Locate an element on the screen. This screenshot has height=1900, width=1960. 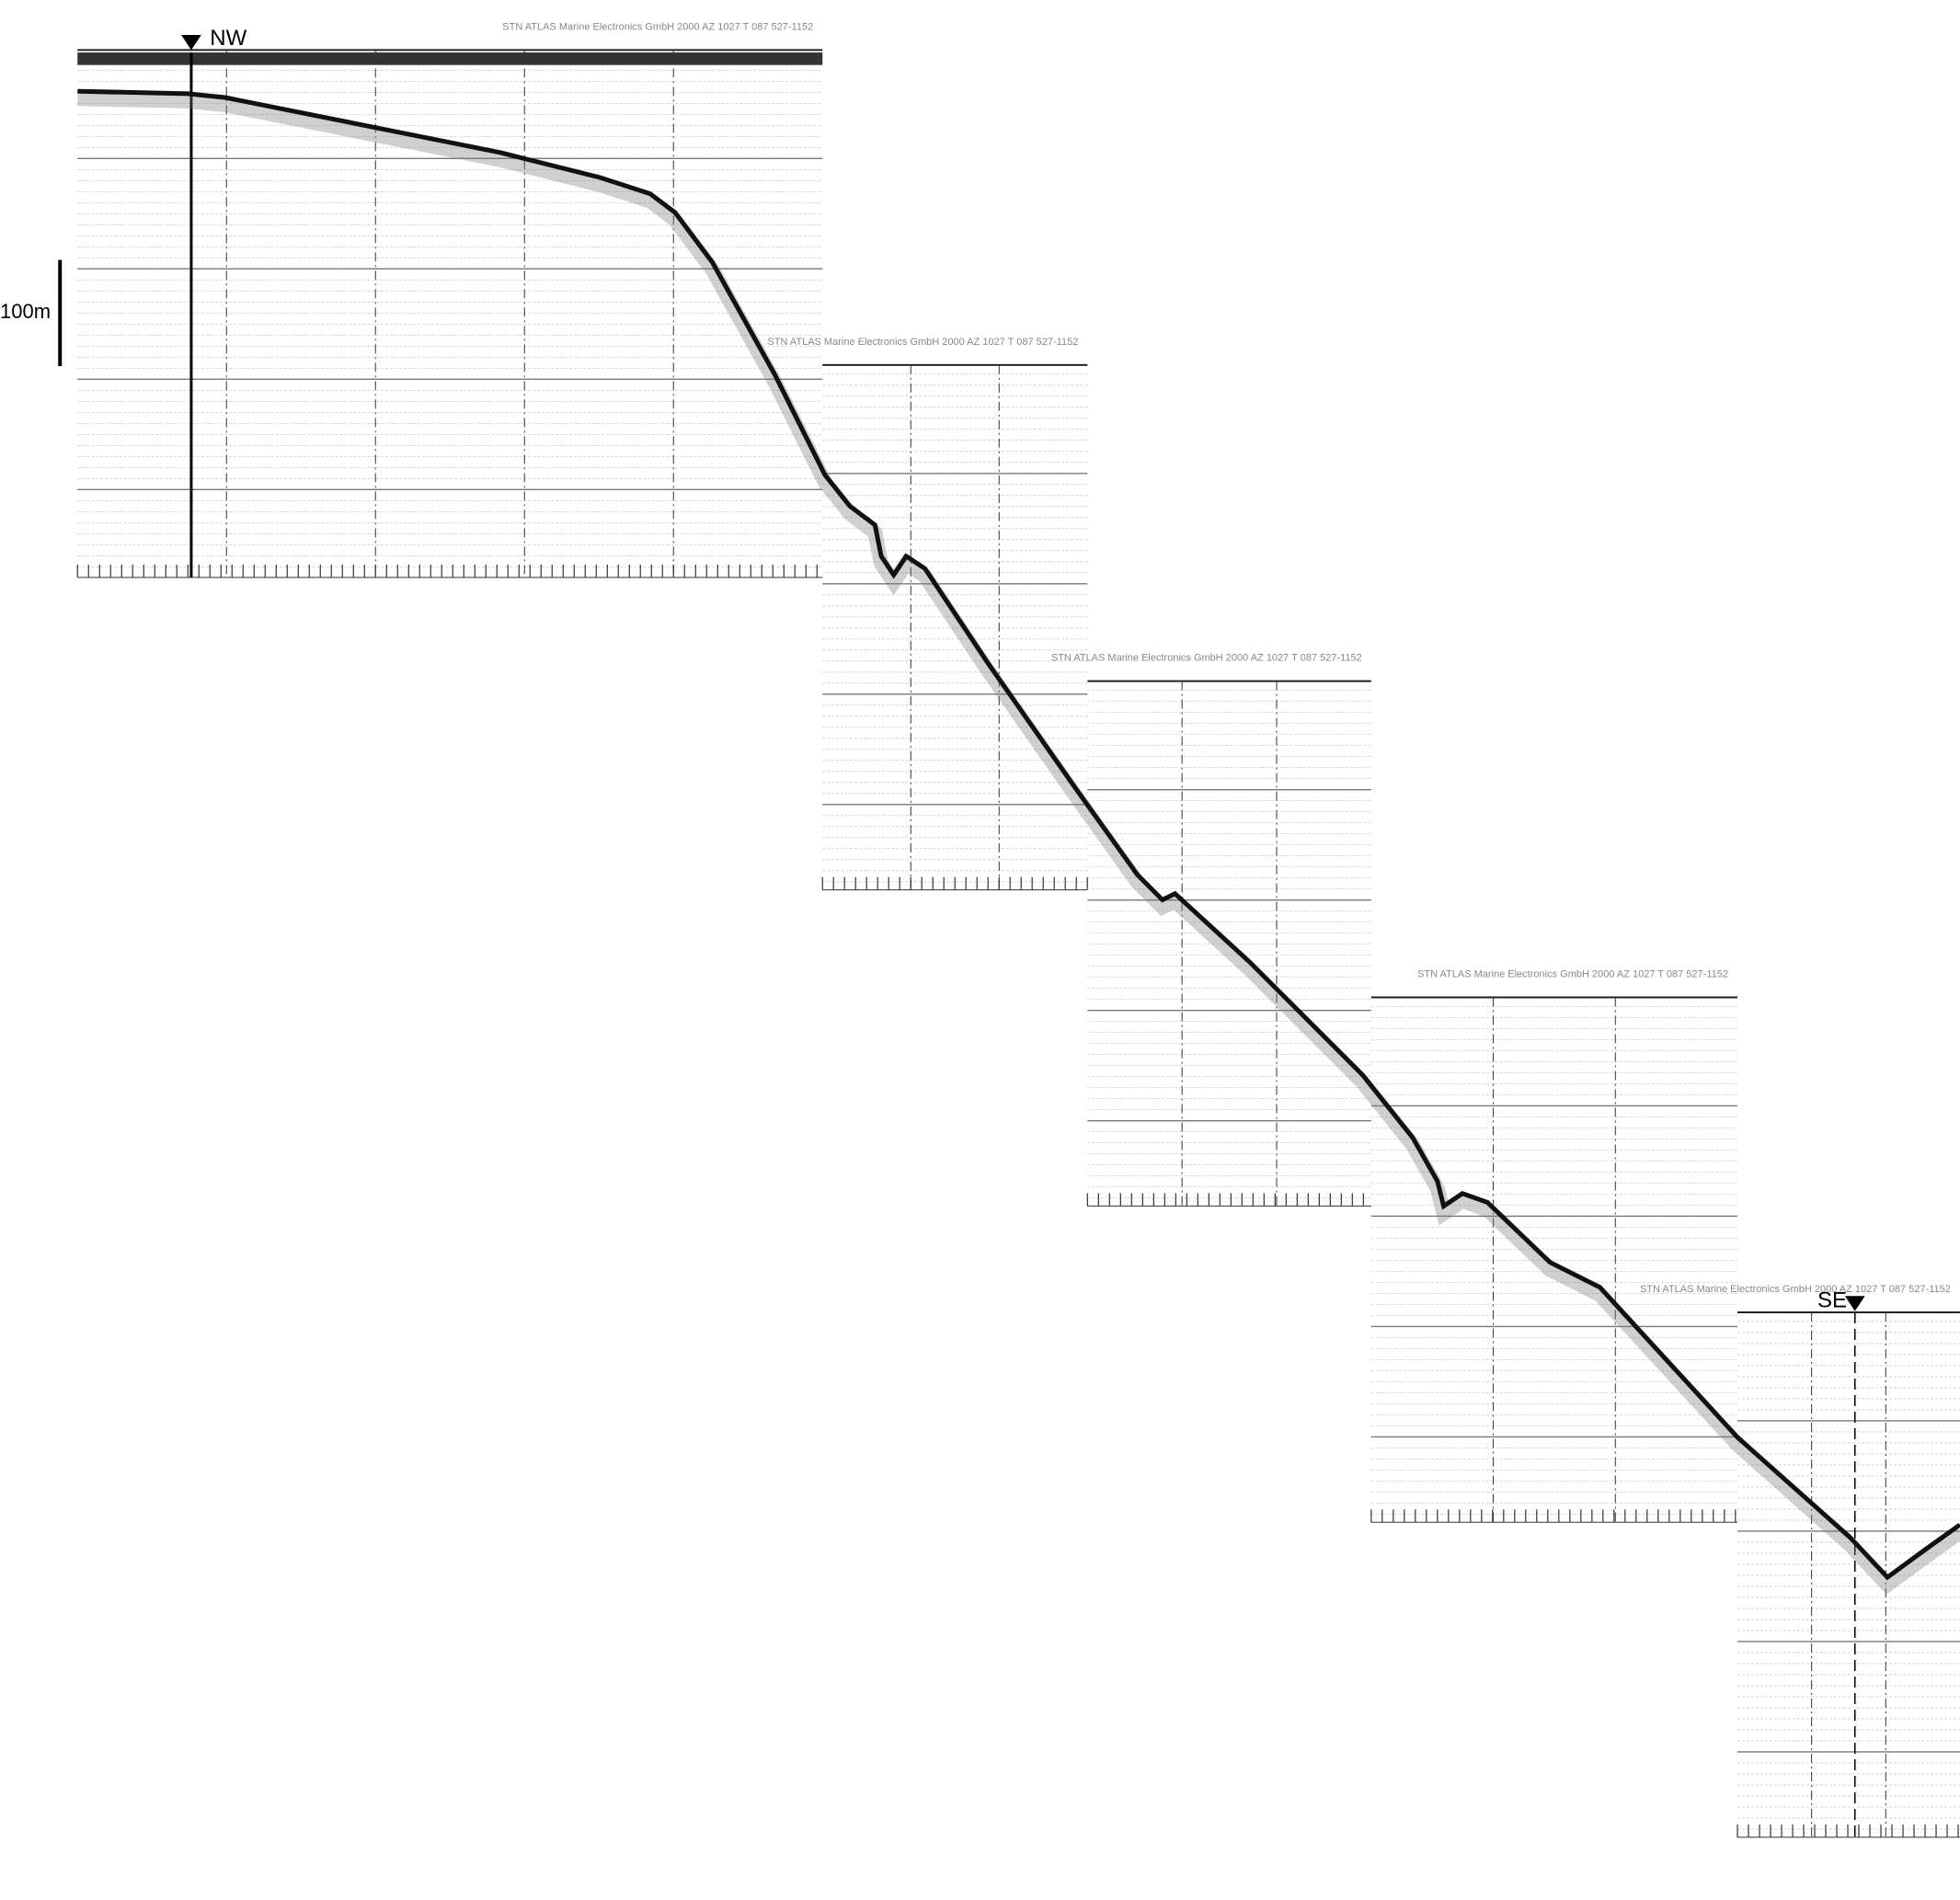
scale-bar-label: 100m is located at coordinates (26, 311).